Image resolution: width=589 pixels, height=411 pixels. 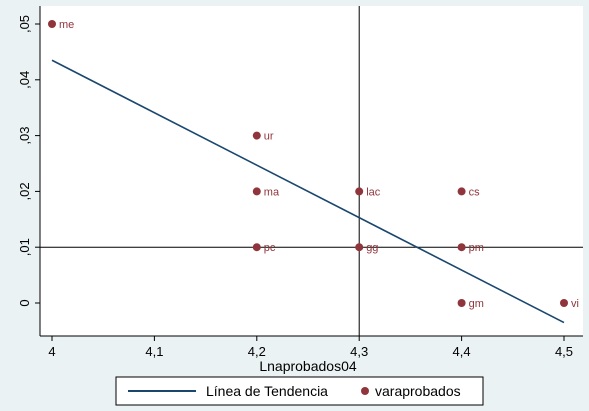 What do you see at coordinates (24, 247) in the screenshot?
I see `y-tick-label: ,01` at bounding box center [24, 247].